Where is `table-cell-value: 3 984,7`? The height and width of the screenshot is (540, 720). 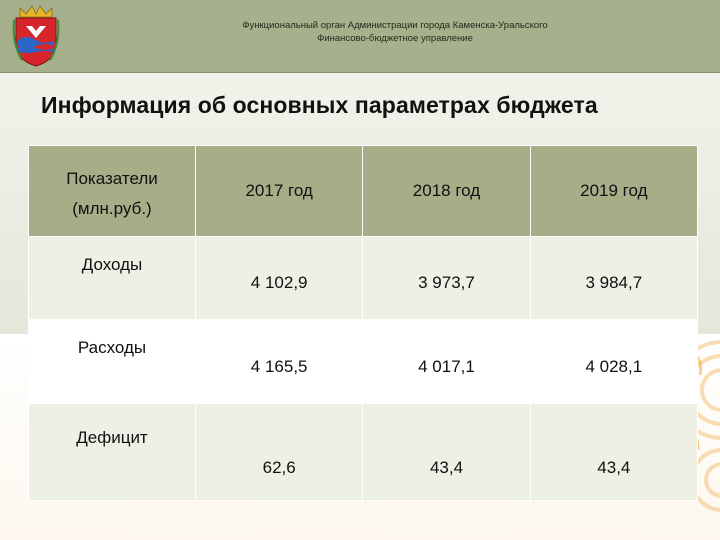 table-cell-value: 3 984,7 is located at coordinates (614, 278).